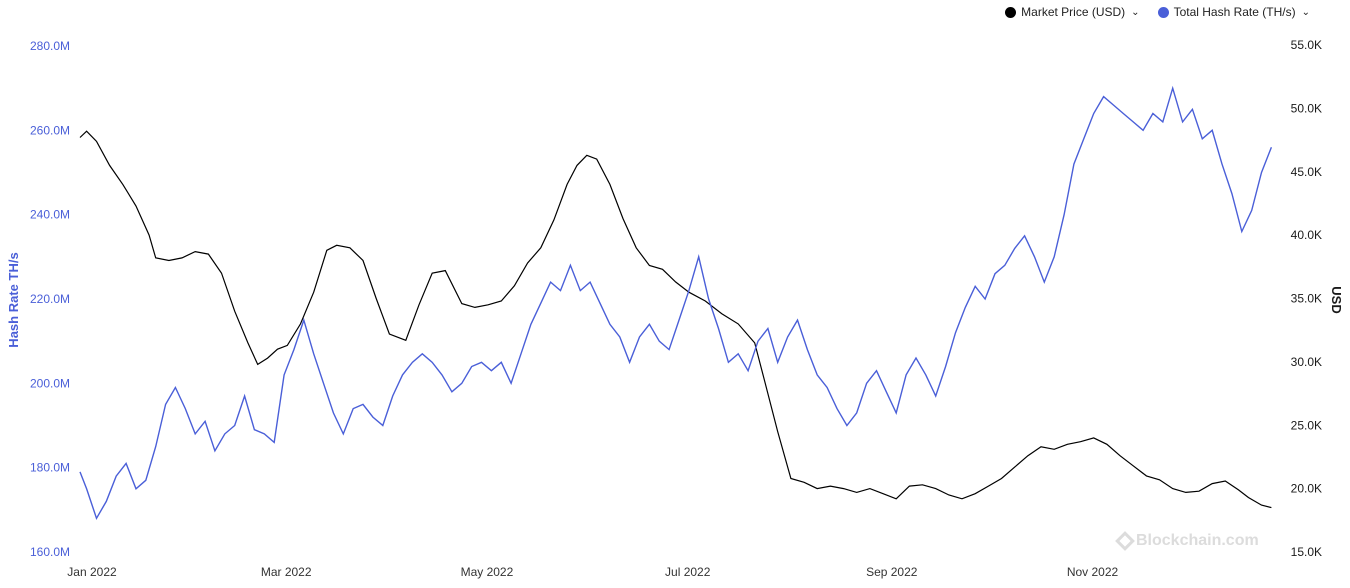 This screenshot has height=588, width=1350. I want to click on x-tick-label: Jan 2022, so click(92, 572).